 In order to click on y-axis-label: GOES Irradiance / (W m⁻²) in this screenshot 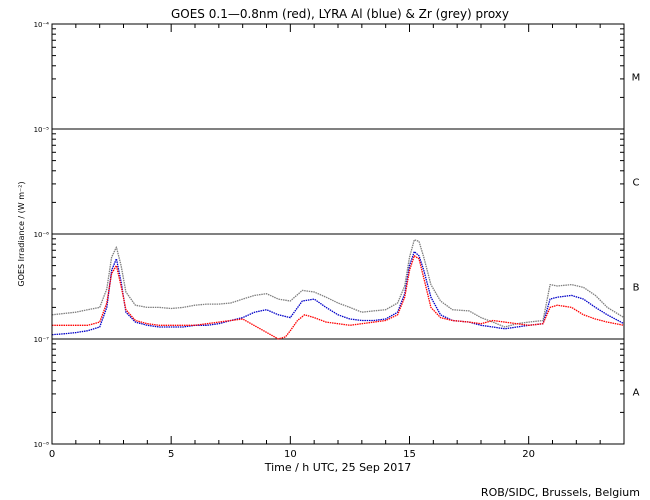, I will do `click(21, 233)`.